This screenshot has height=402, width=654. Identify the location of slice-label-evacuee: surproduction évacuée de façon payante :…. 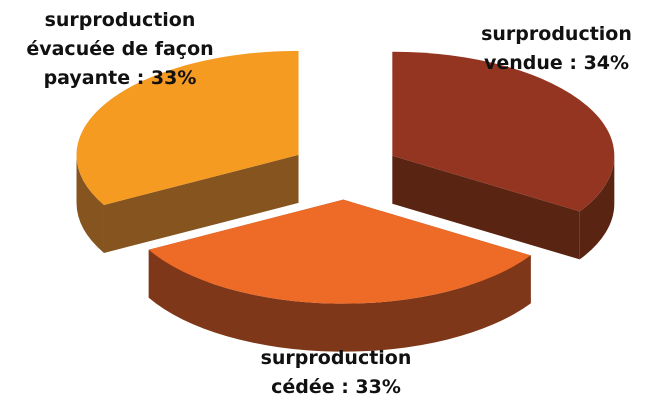
(120, 49).